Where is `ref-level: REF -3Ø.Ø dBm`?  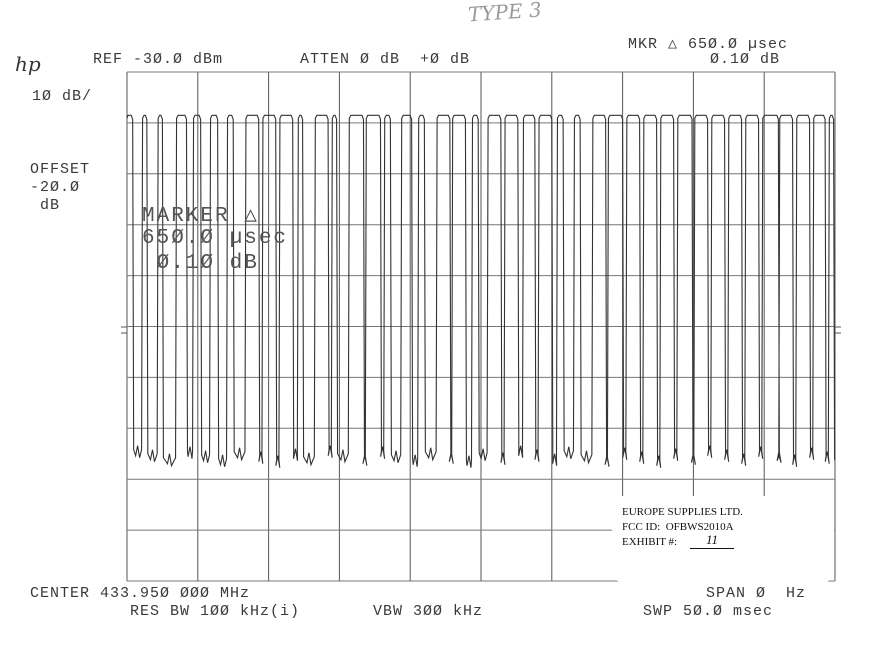 ref-level: REF -3Ø.Ø dBm is located at coordinates (158, 59).